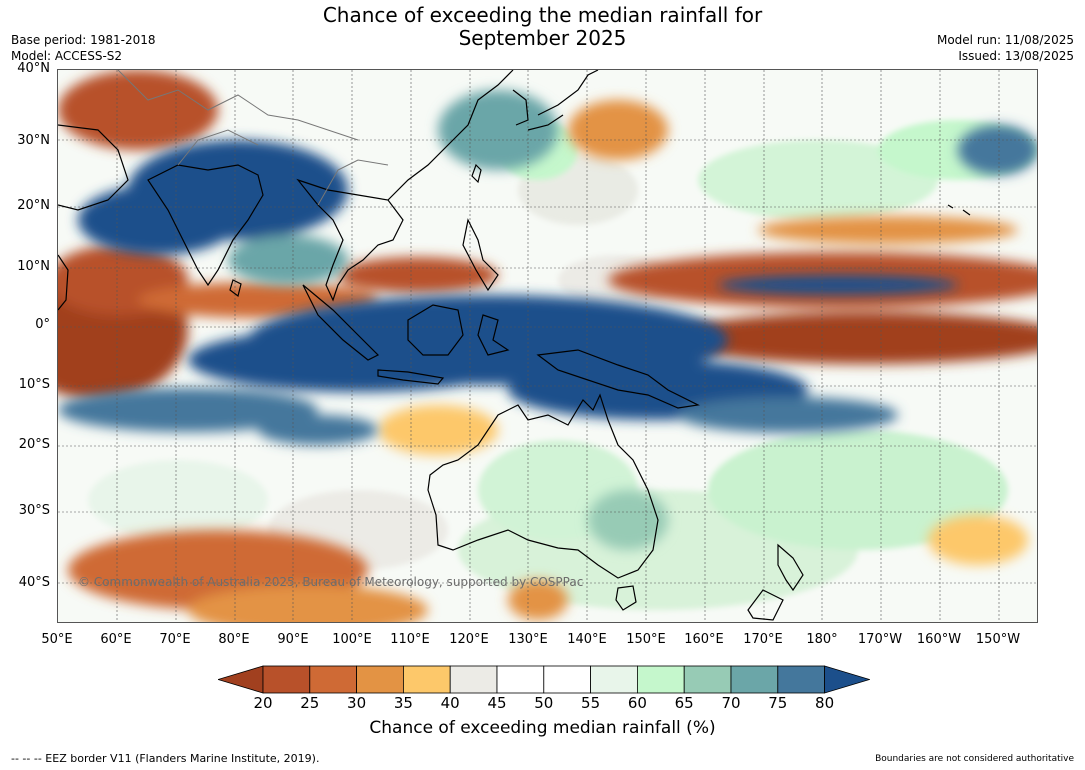 This screenshot has height=770, width=1085. Describe the element at coordinates (403, 703) in the screenshot. I see `colorbar-tick-35: 35` at that location.